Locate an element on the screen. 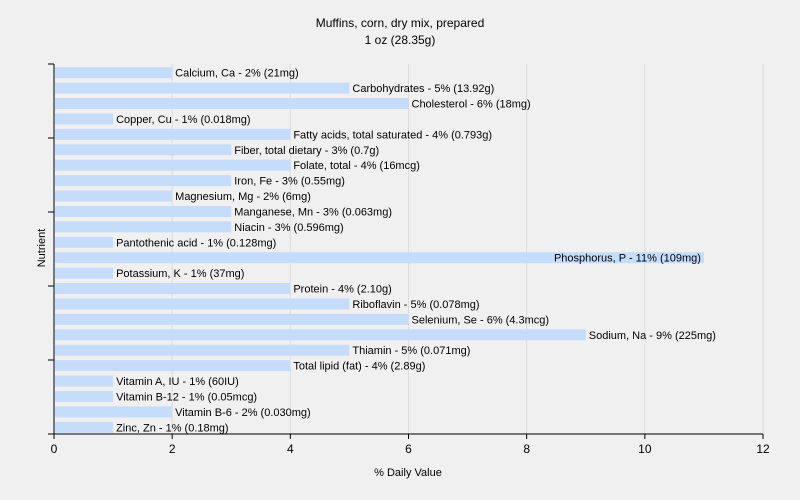 This screenshot has width=800, height=500. bar-label: Magnesium, Mg - 2% (6mg) is located at coordinates (243, 197).